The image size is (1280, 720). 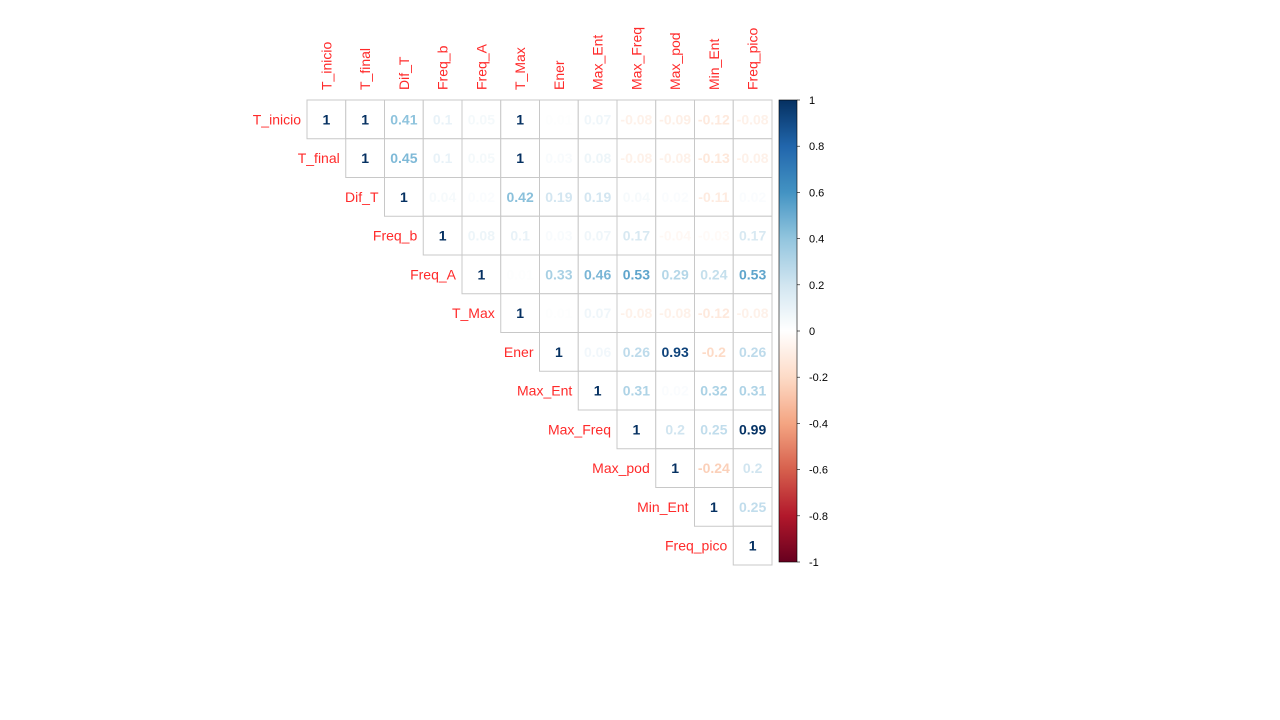 What do you see at coordinates (579, 429) in the screenshot?
I see `row-label: Max_Freq` at bounding box center [579, 429].